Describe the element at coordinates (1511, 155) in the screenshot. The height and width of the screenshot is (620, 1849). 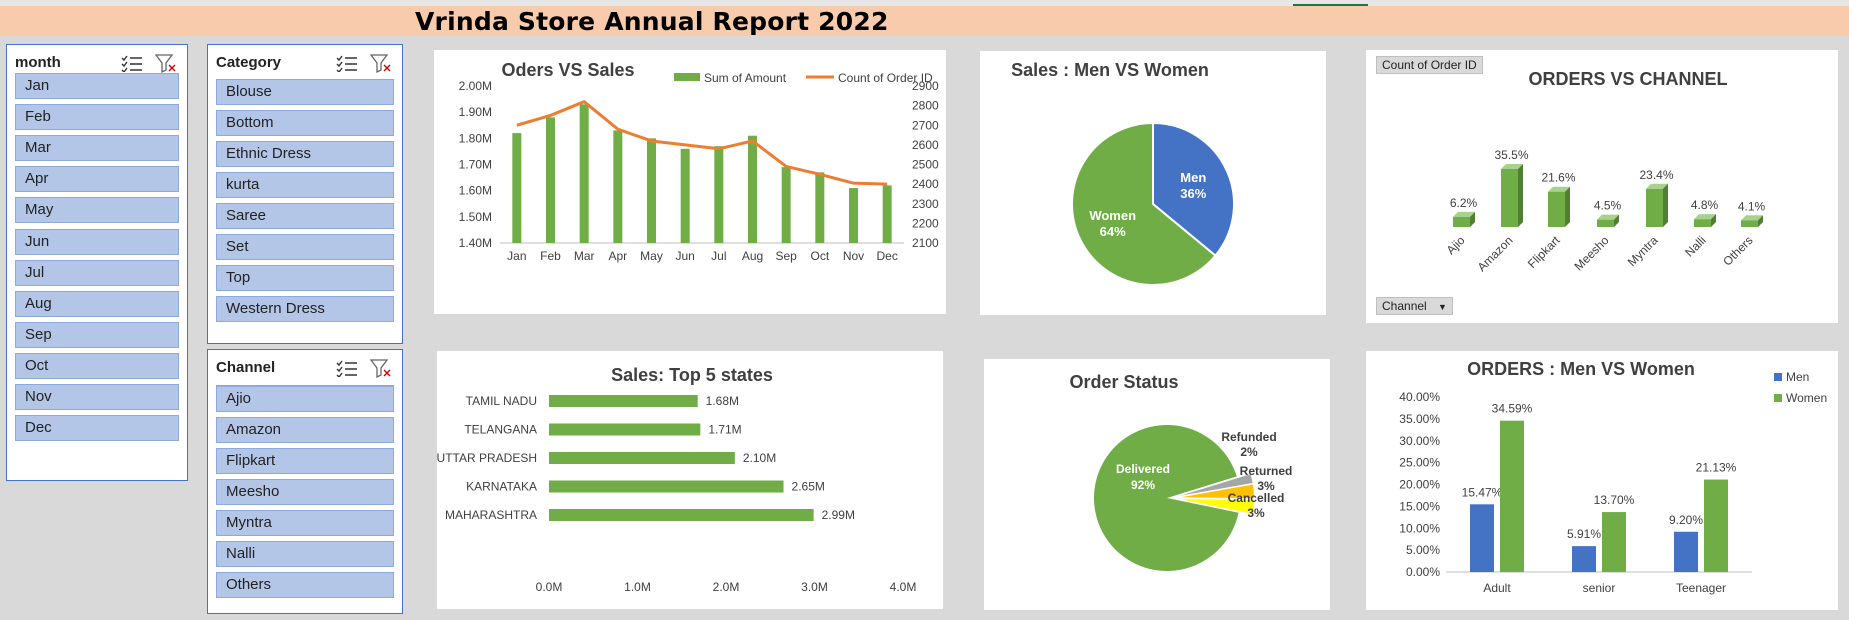
I see `bar-value-label: 35.5%` at that location.